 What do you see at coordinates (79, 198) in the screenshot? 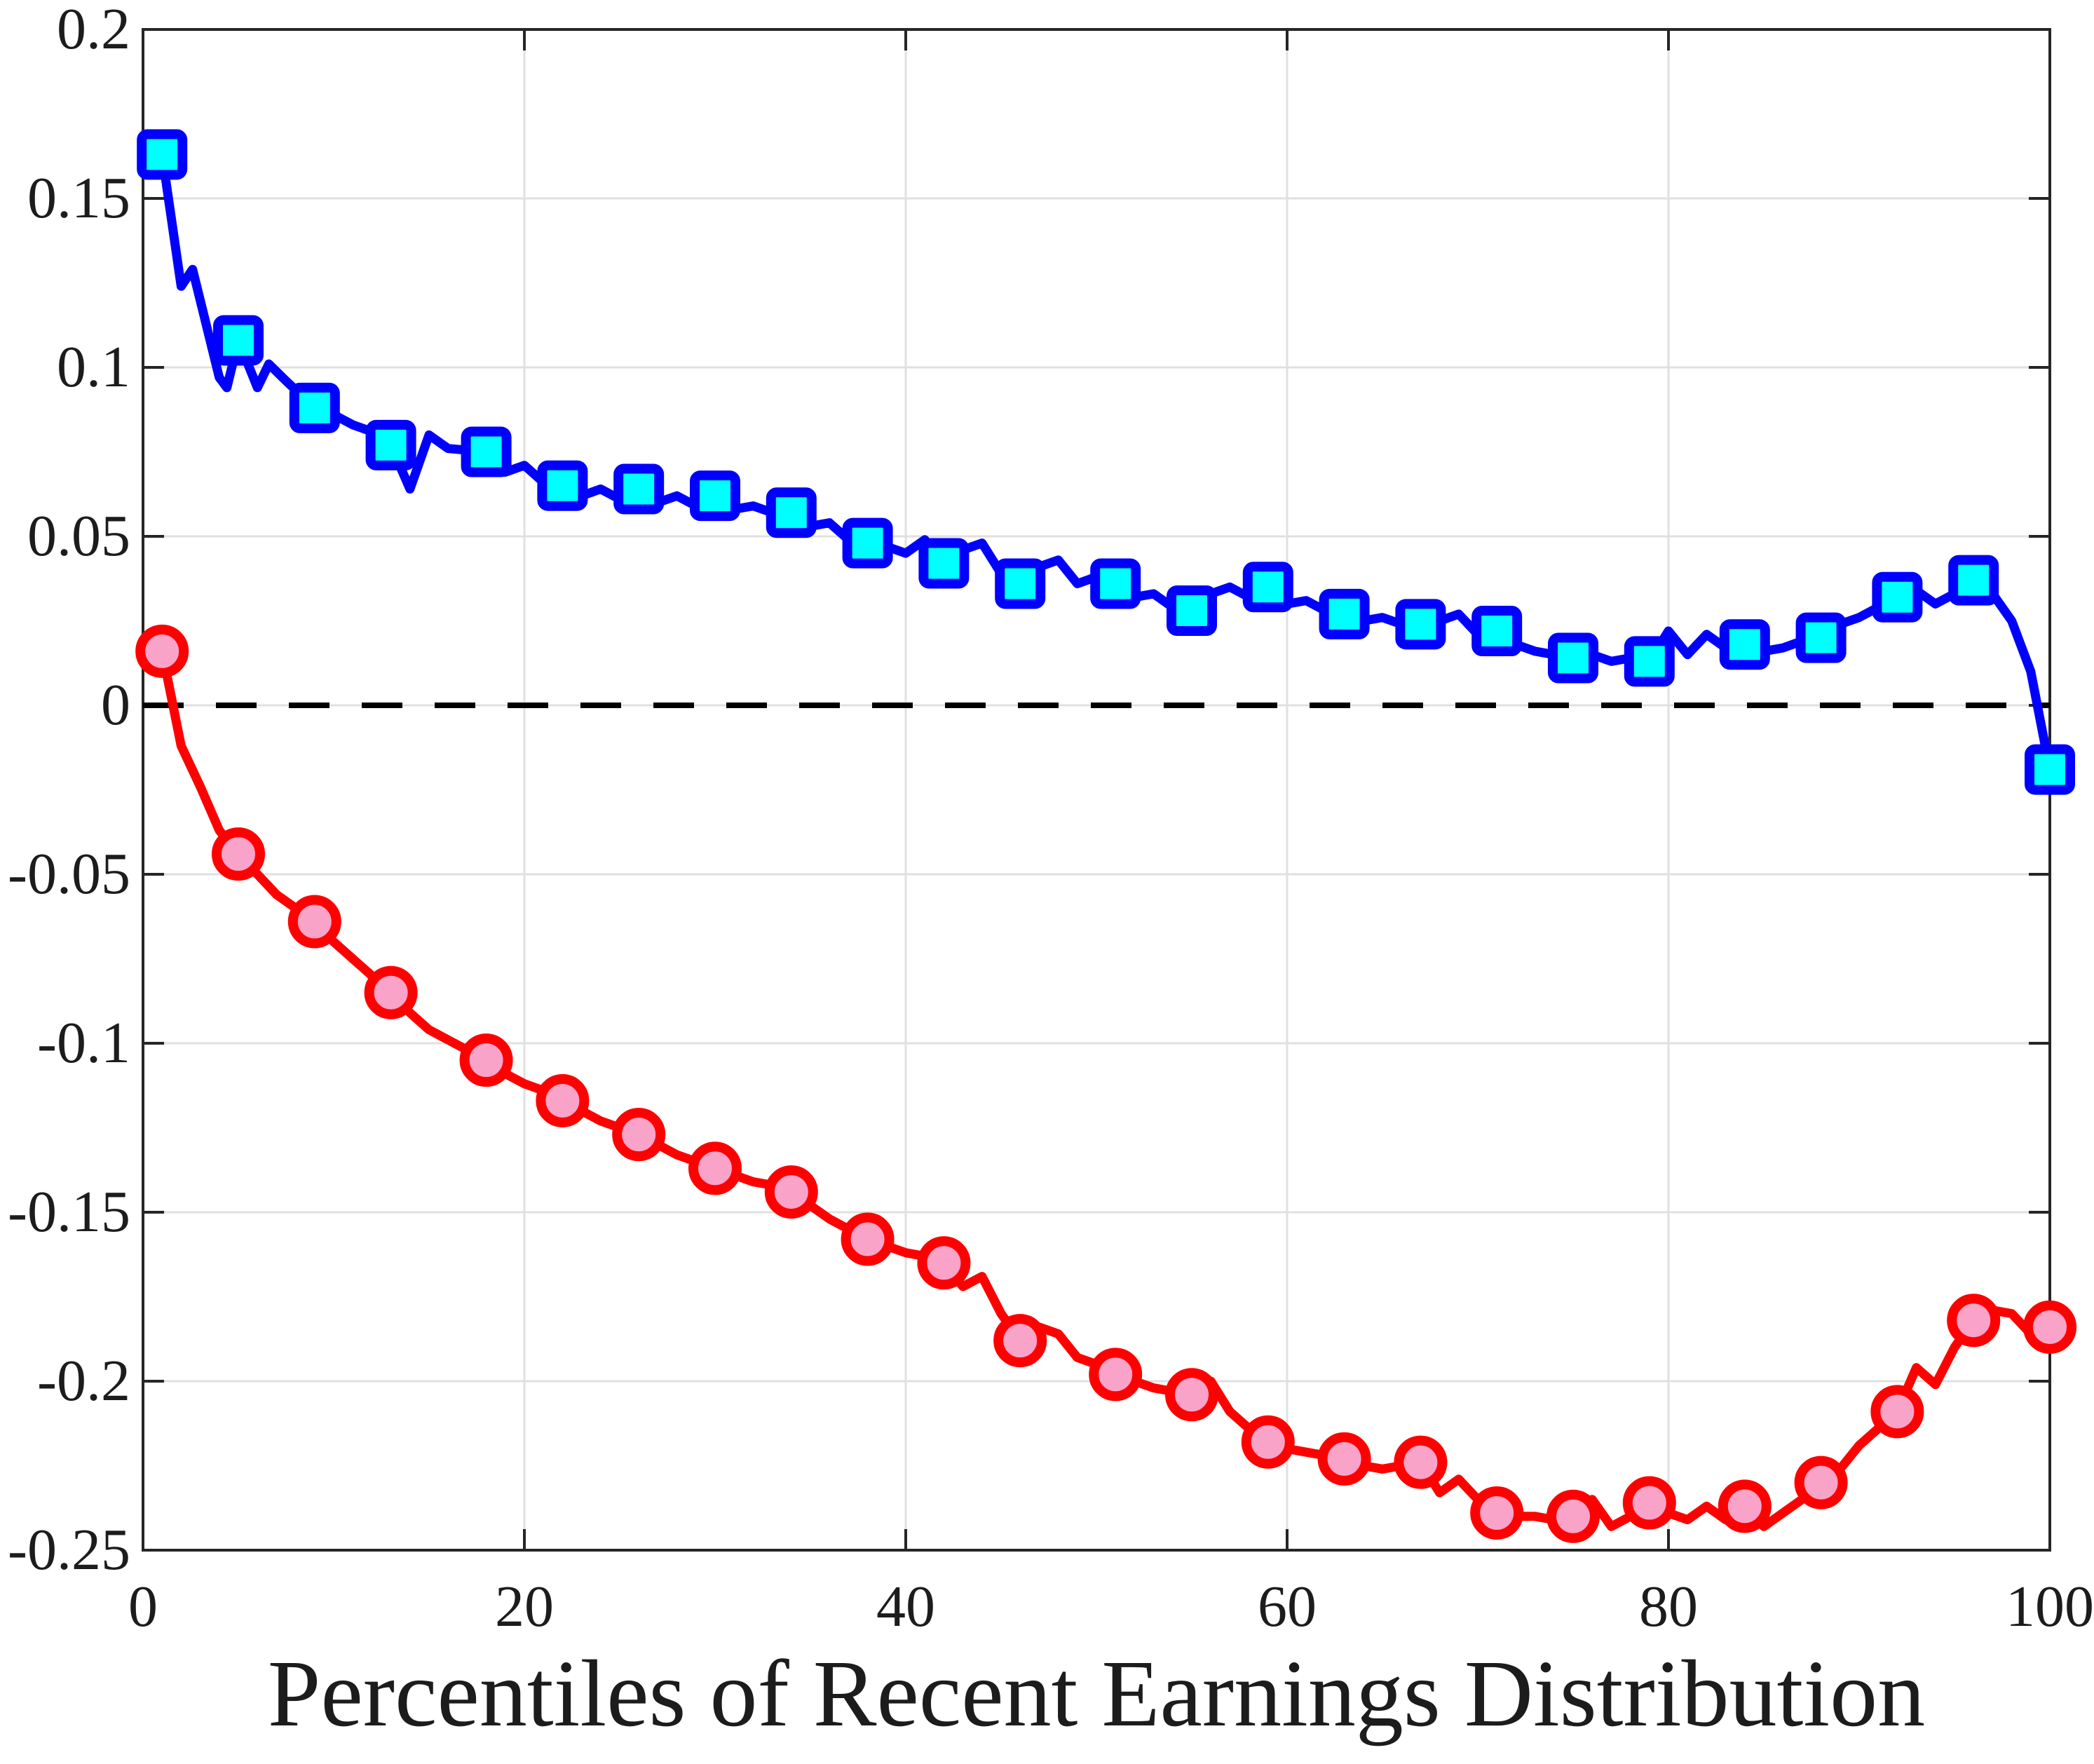
I see `y-tick-label: 0.15` at bounding box center [79, 198].